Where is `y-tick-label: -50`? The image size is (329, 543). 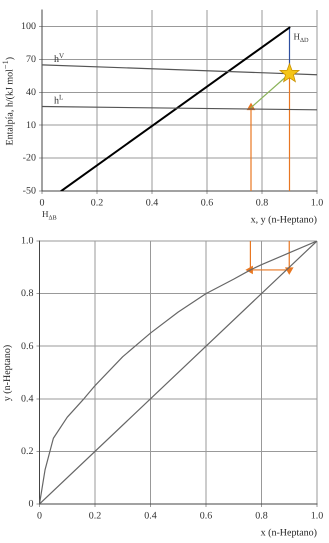
y-tick-label: -50 is located at coordinates (29, 191).